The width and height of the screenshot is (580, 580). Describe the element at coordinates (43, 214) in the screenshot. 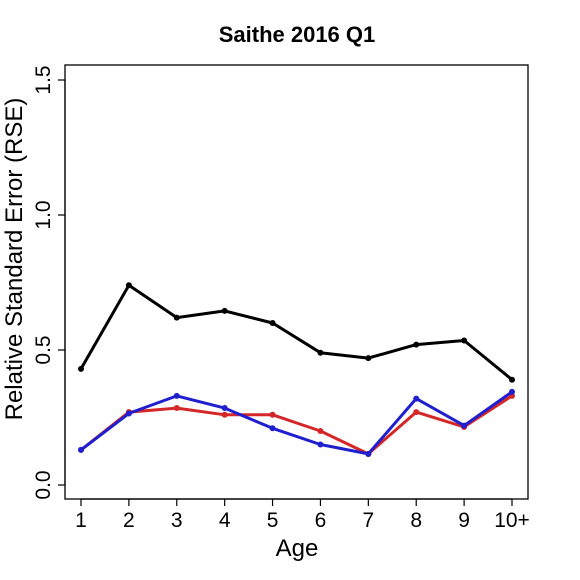

I see `y-tick-label: 1.0` at that location.